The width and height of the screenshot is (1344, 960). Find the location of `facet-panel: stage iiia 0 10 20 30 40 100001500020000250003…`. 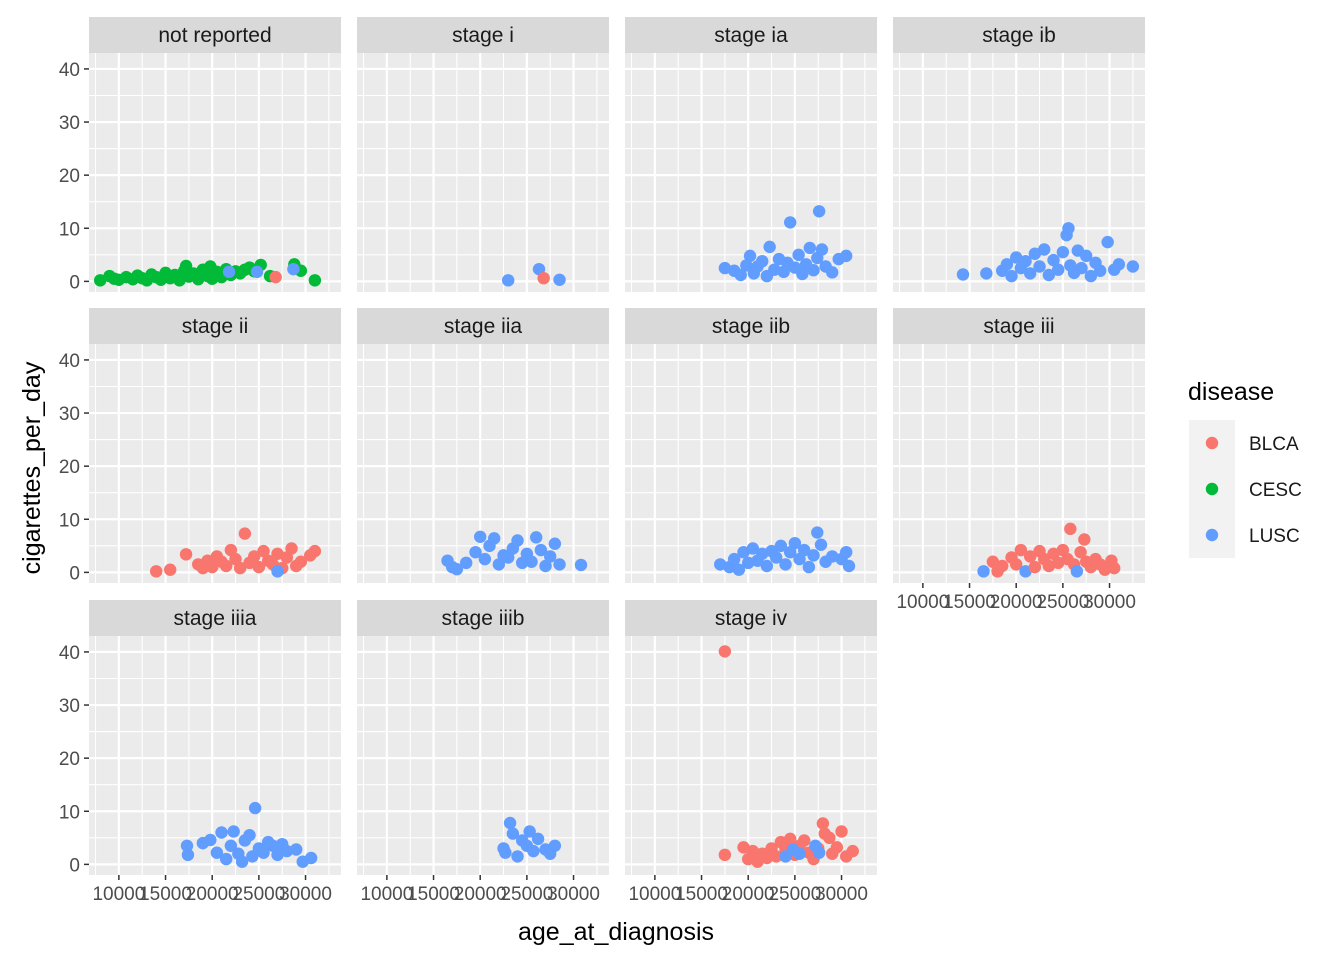

facet-panel: stage iiia 0 10 20 30 40 100001500020000250003… is located at coordinates (200, 752).